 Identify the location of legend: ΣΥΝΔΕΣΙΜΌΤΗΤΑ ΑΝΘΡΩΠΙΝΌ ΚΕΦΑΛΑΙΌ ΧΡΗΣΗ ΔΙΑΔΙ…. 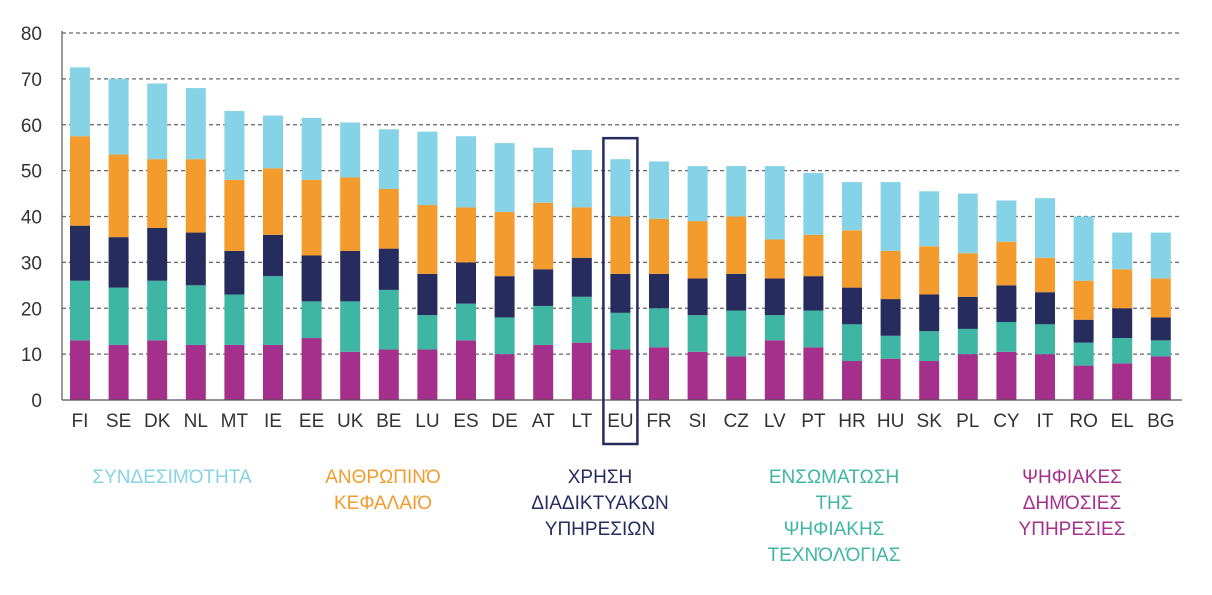
(608, 516).